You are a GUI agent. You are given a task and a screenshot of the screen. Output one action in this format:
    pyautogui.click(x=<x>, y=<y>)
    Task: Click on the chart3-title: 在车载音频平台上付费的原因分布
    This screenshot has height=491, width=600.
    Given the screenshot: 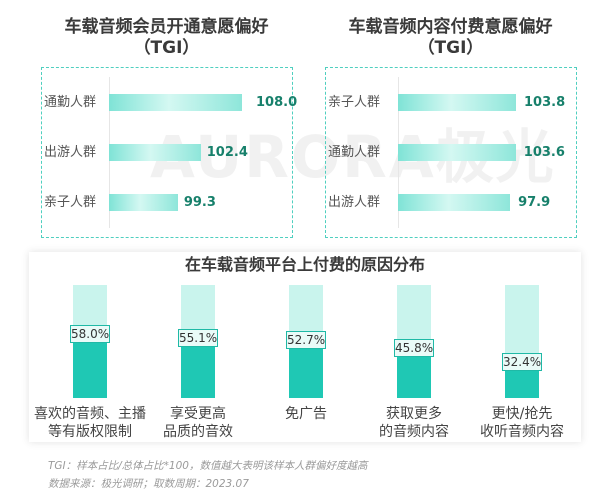 What is the action you would take?
    pyautogui.click(x=304, y=264)
    